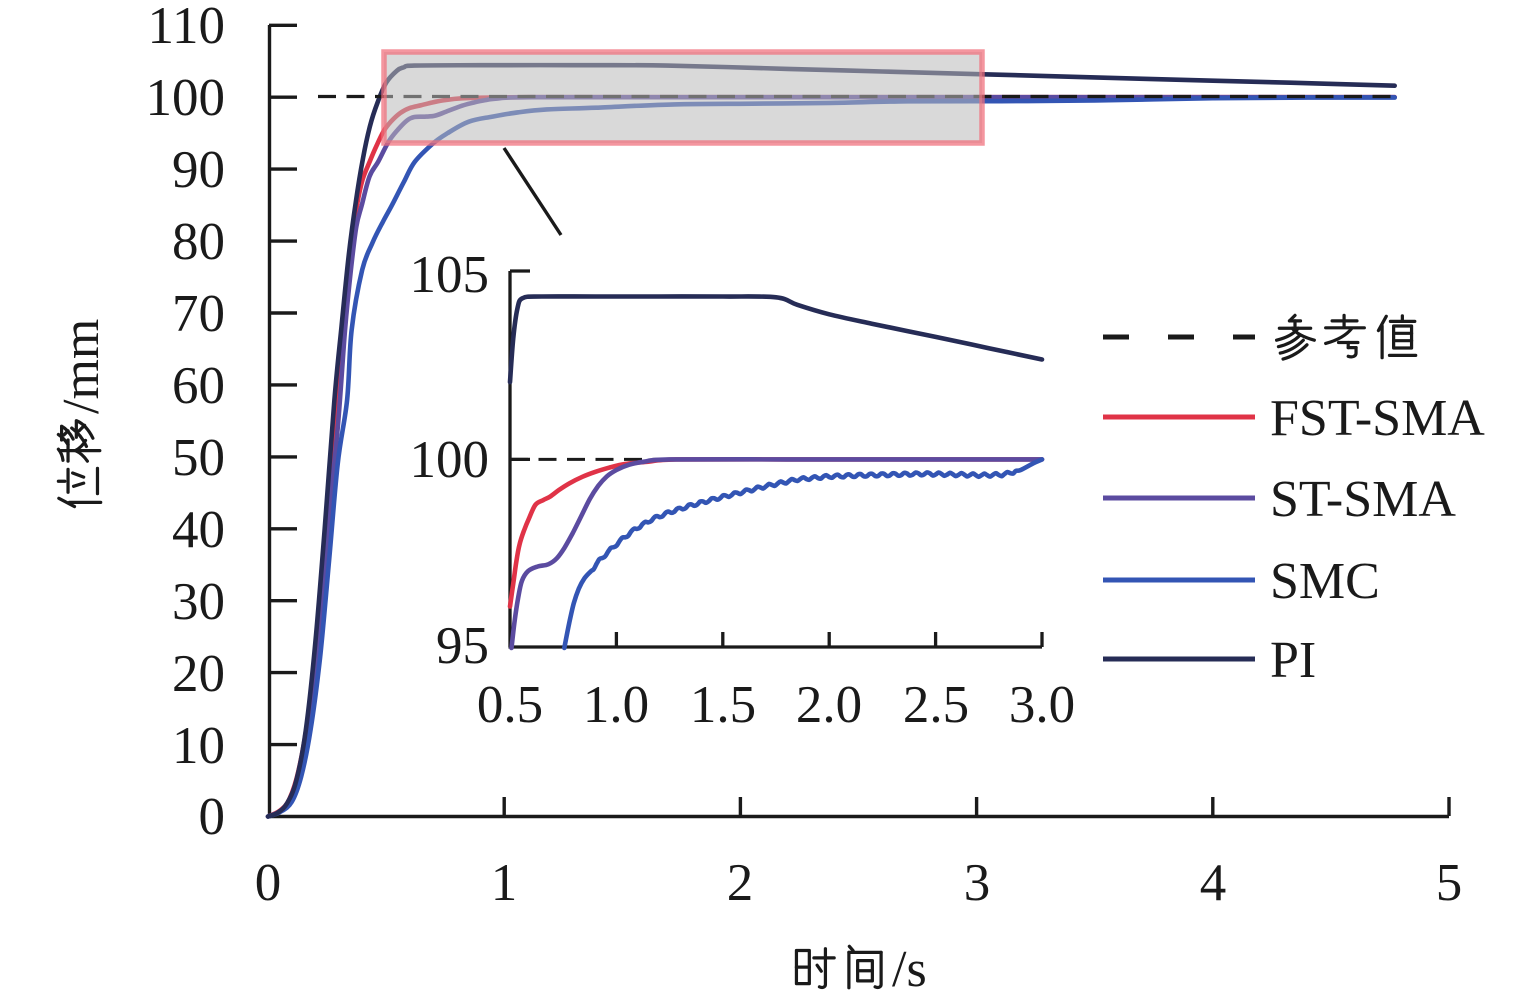 This screenshot has width=1535, height=1005. What do you see at coordinates (1363, 499) in the screenshot?
I see `svg-text: ST-SMA` at bounding box center [1363, 499].